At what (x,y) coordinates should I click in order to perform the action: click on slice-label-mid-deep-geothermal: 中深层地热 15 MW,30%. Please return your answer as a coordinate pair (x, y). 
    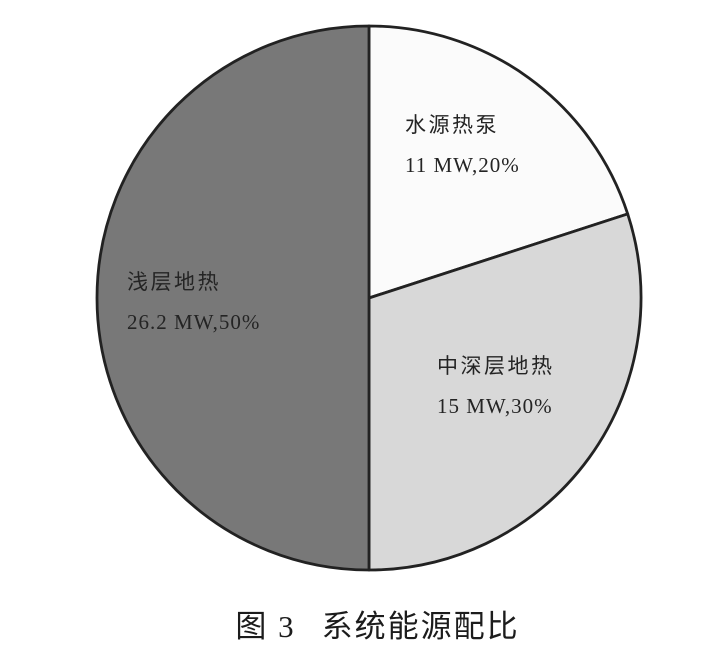
    Looking at the image, I should click on (496, 386).